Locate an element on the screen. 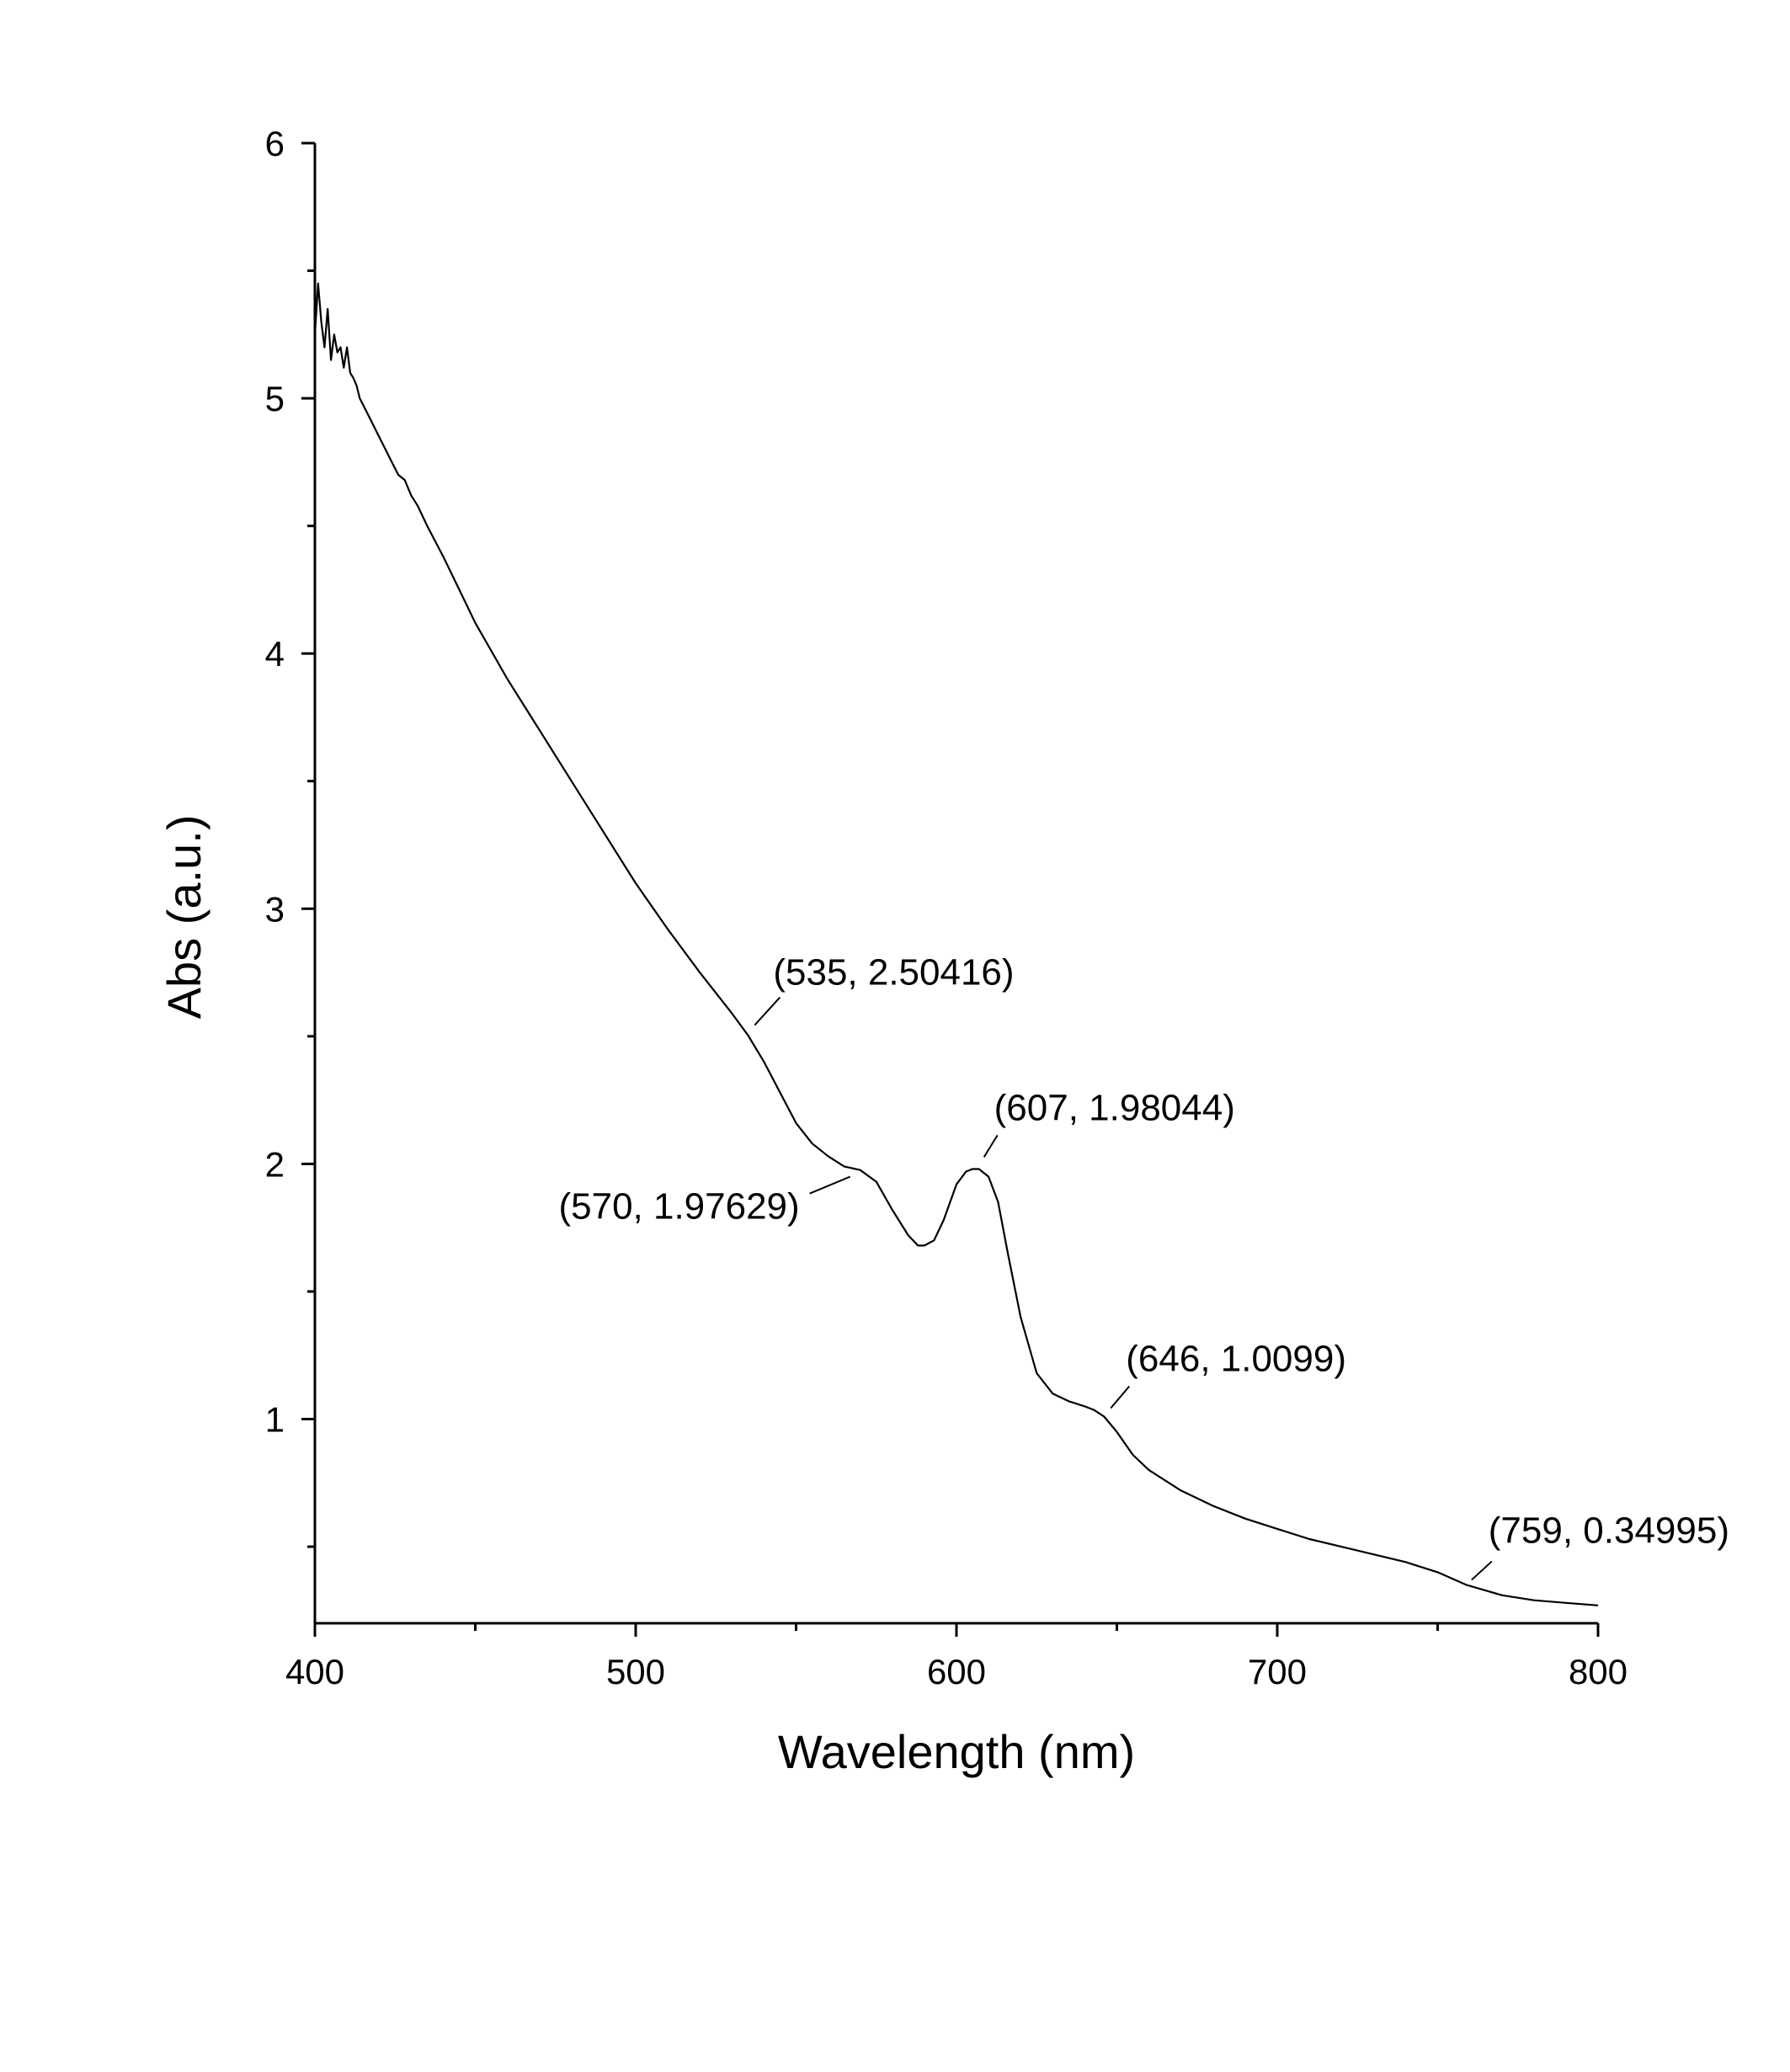  x-axis-title: Wavelength (nm) is located at coordinates (956, 1751).